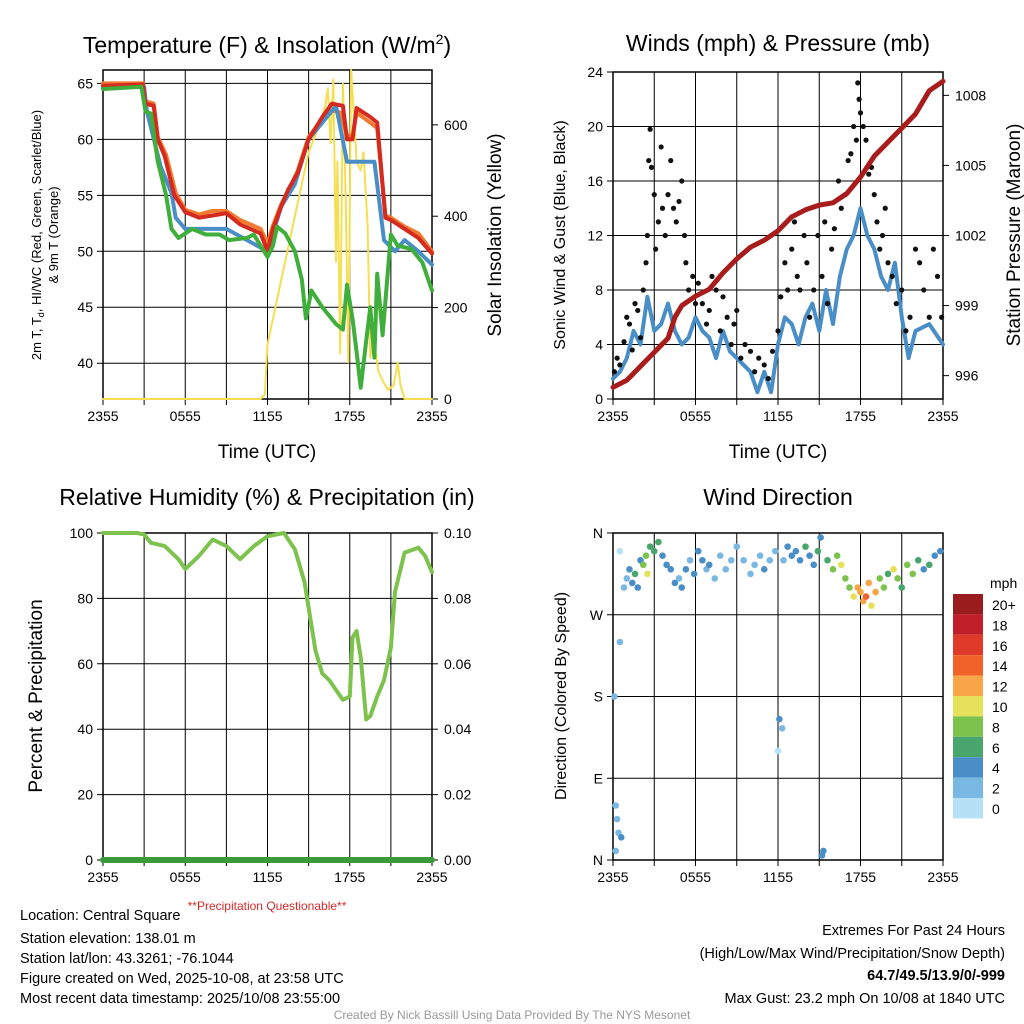 Image resolution: width=1024 pixels, height=1024 pixels. Describe the element at coordinates (85, 83) in the screenshot. I see `y-tick-label: 65` at that location.